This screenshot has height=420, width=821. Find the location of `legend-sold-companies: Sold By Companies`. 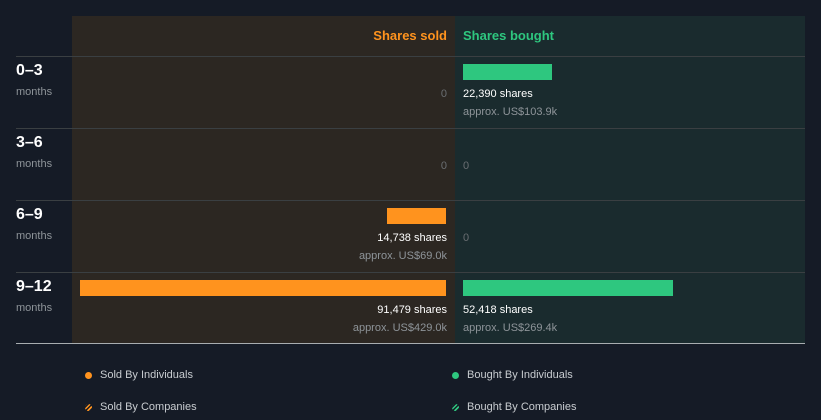

legend-sold-companies: Sold By Companies is located at coordinates (141, 407).